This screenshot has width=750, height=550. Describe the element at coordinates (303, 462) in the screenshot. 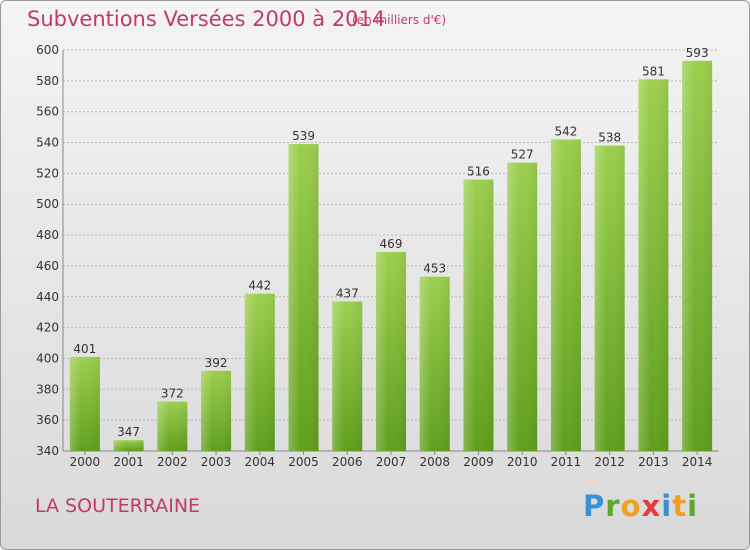

I see `x-tick-label: 2005` at that location.